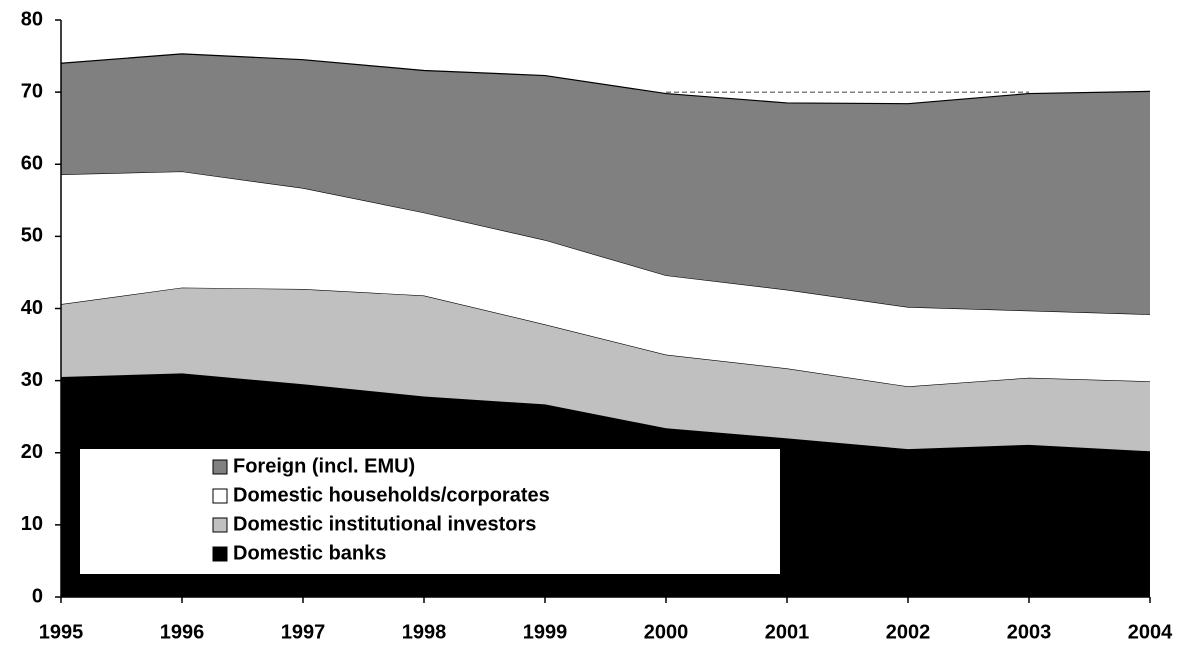 This screenshot has width=1192, height=653. Describe the element at coordinates (32, 452) in the screenshot. I see `y-tick-label: 20` at that location.